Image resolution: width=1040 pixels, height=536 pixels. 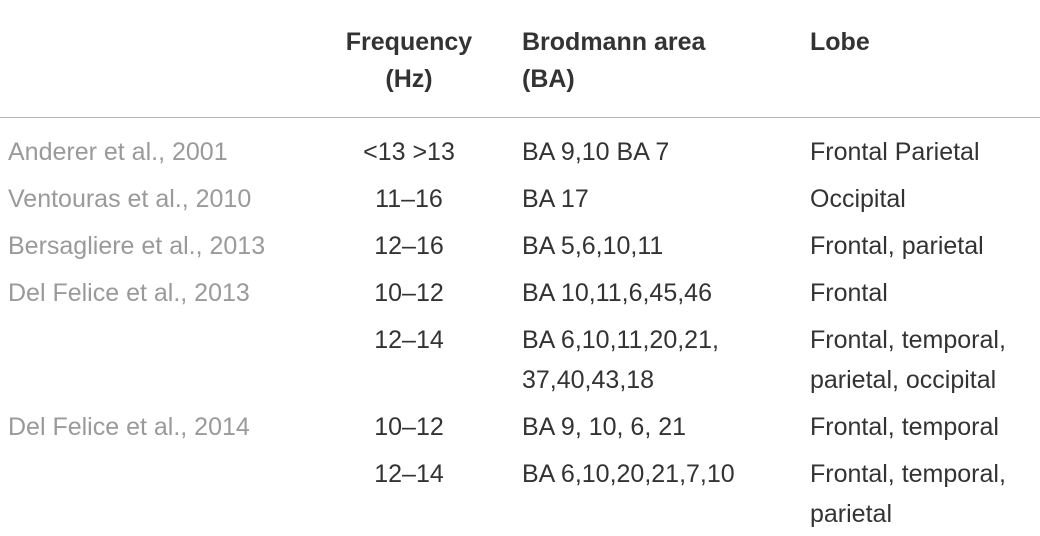 What do you see at coordinates (409, 246) in the screenshot?
I see `table-cell: 12–16` at bounding box center [409, 246].